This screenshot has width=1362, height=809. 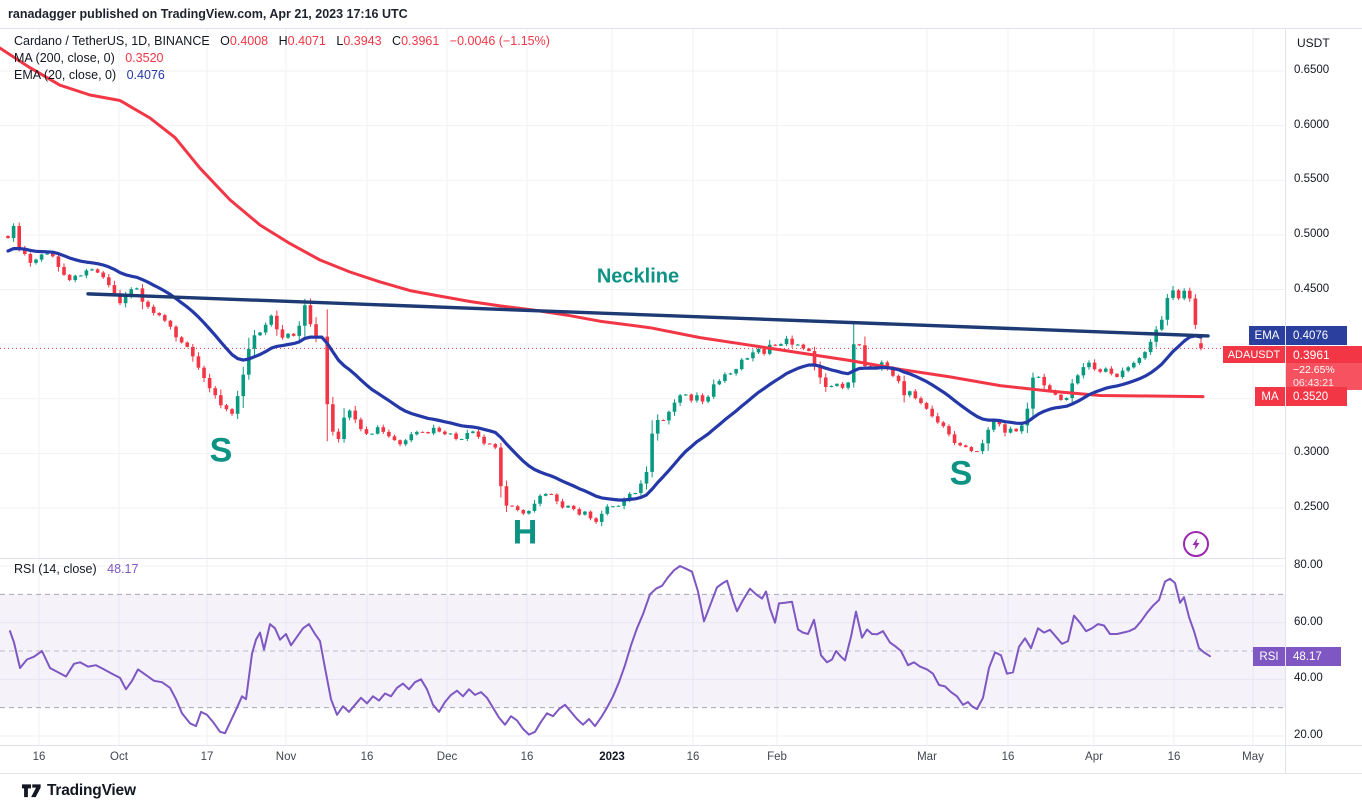 What do you see at coordinates (1312, 452) in the screenshot?
I see `price-tick-label: 0.3000` at bounding box center [1312, 452].